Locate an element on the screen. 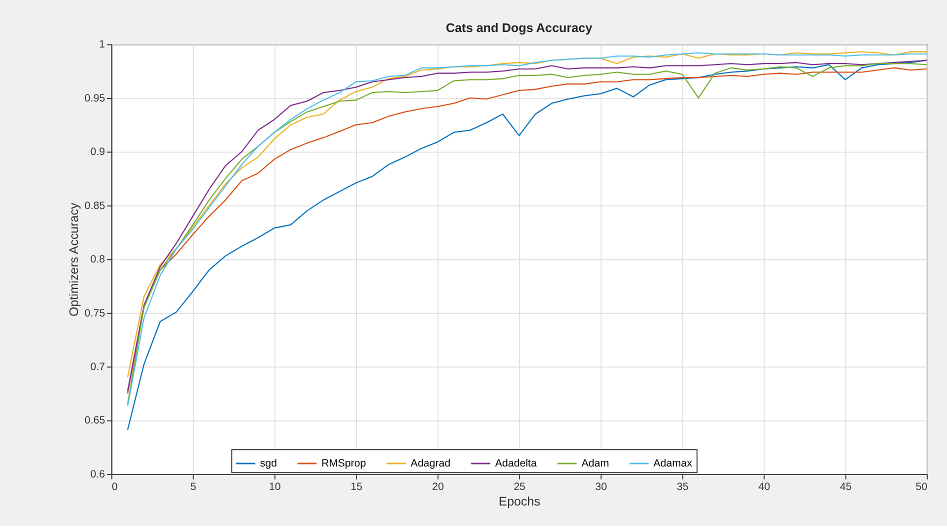  x-tick-label: 20 is located at coordinates (438, 486).